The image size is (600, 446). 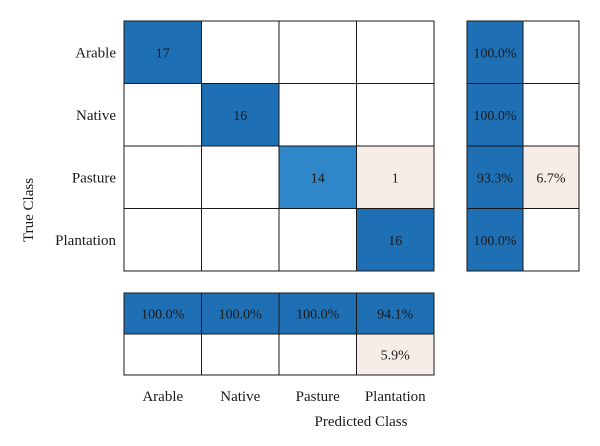 I want to click on y-axis-title: True Class, so click(x=29, y=210).